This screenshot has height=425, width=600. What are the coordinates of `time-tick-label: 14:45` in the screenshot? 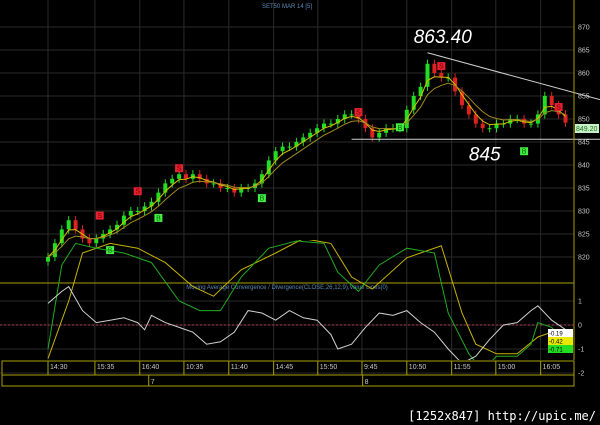 It's located at (285, 367).